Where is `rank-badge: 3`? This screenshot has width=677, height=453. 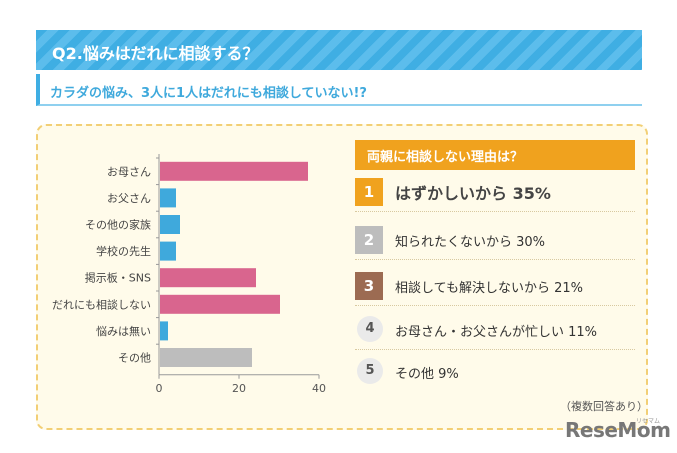 rank-badge: 3 is located at coordinates (369, 286).